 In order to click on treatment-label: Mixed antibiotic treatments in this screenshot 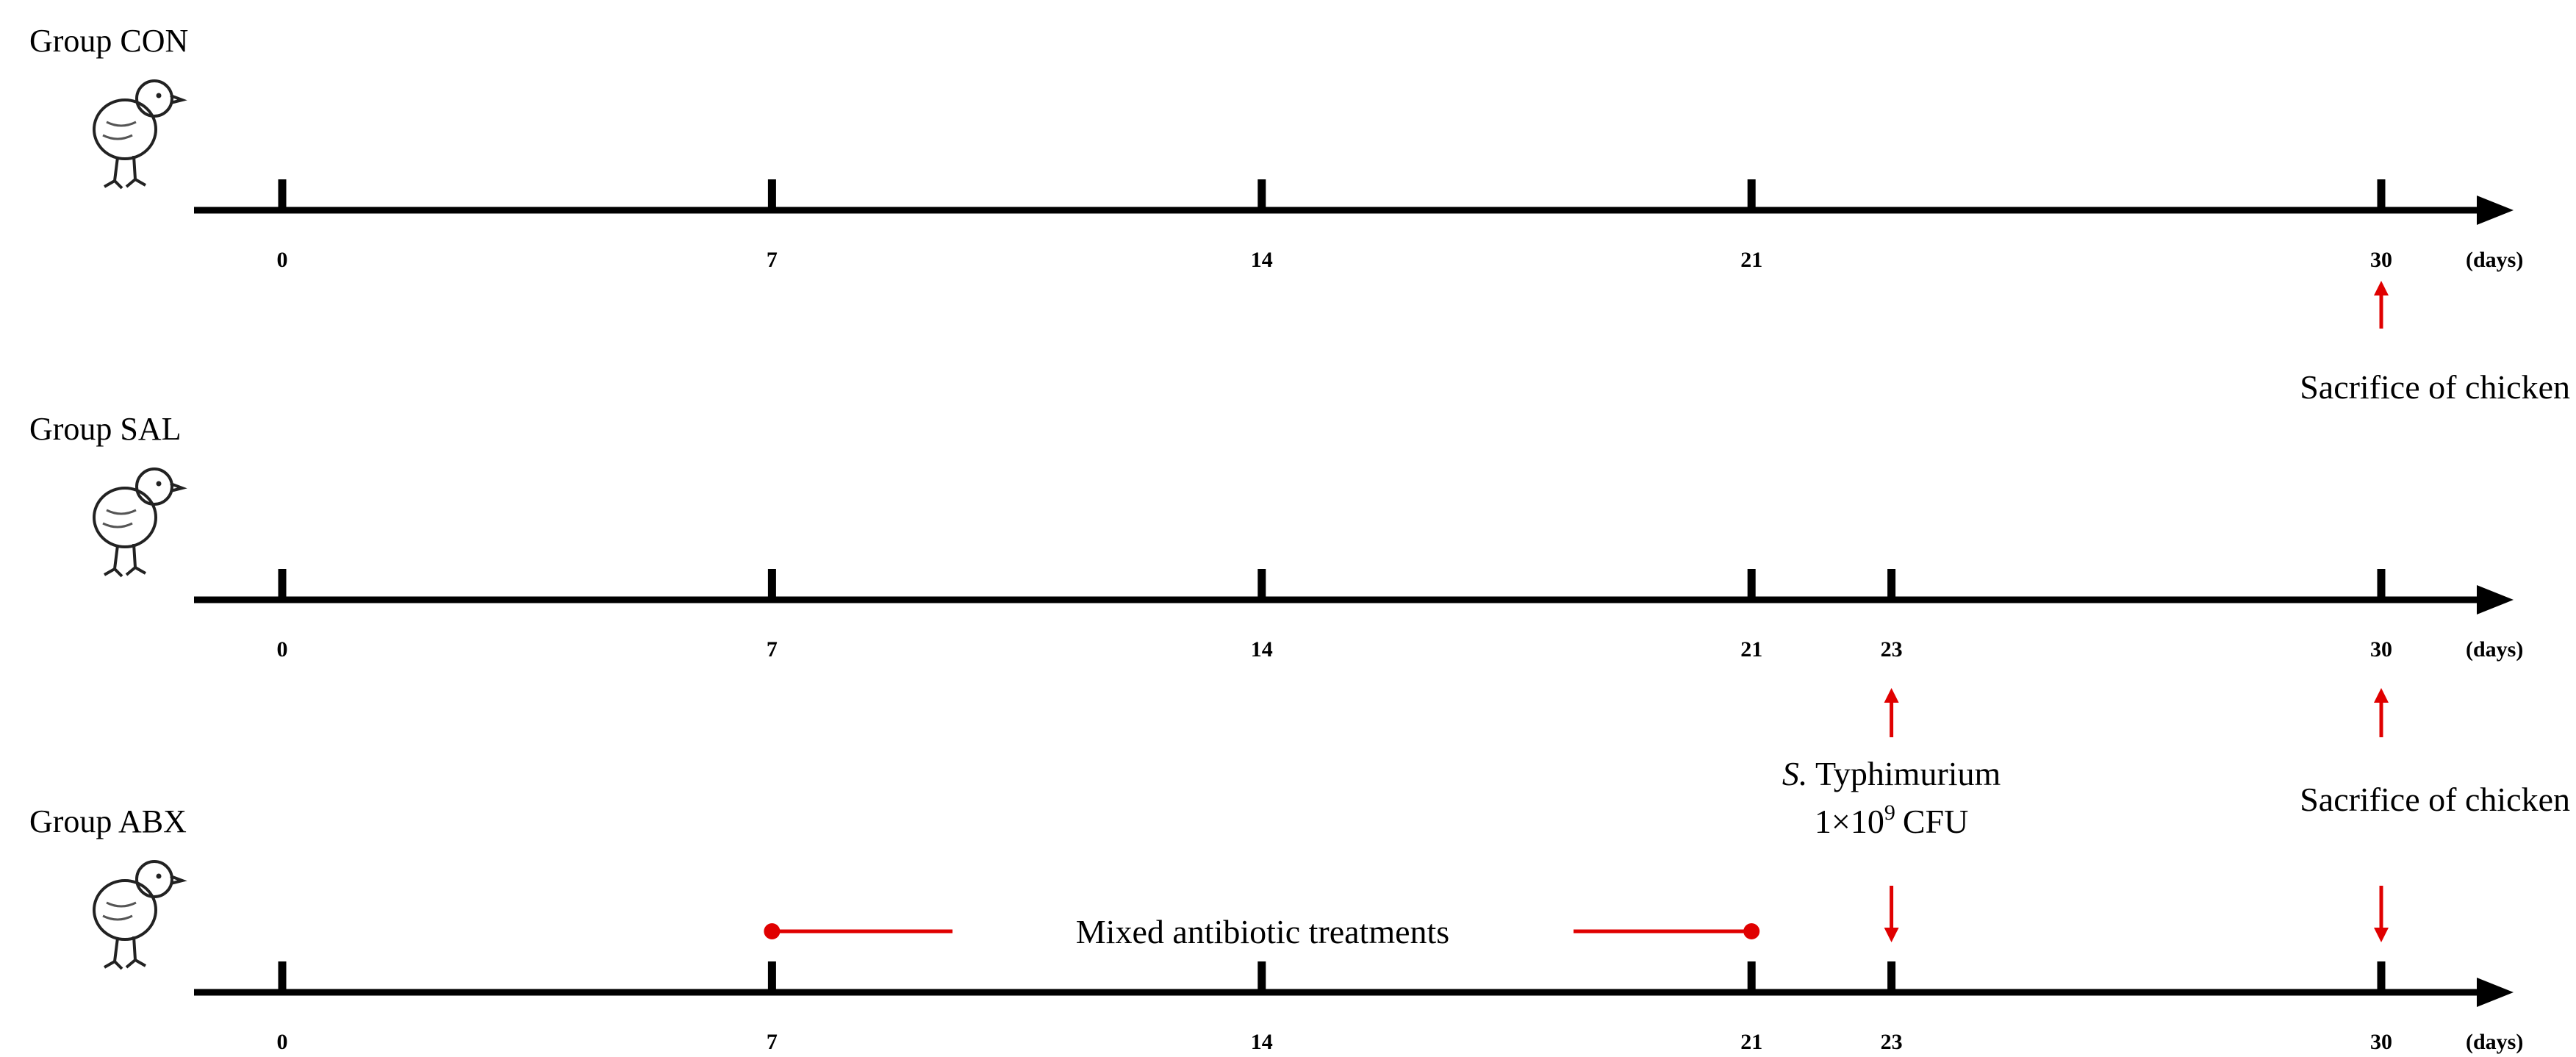, I will do `click(1262, 931)`.